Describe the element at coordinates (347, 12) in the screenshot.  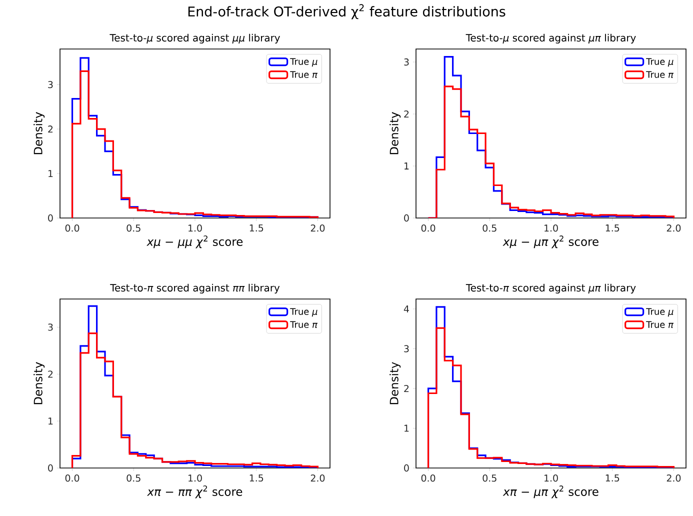
I see `text: End-of-track OT-derived χ$^{2}$ feature distributions` at that location.